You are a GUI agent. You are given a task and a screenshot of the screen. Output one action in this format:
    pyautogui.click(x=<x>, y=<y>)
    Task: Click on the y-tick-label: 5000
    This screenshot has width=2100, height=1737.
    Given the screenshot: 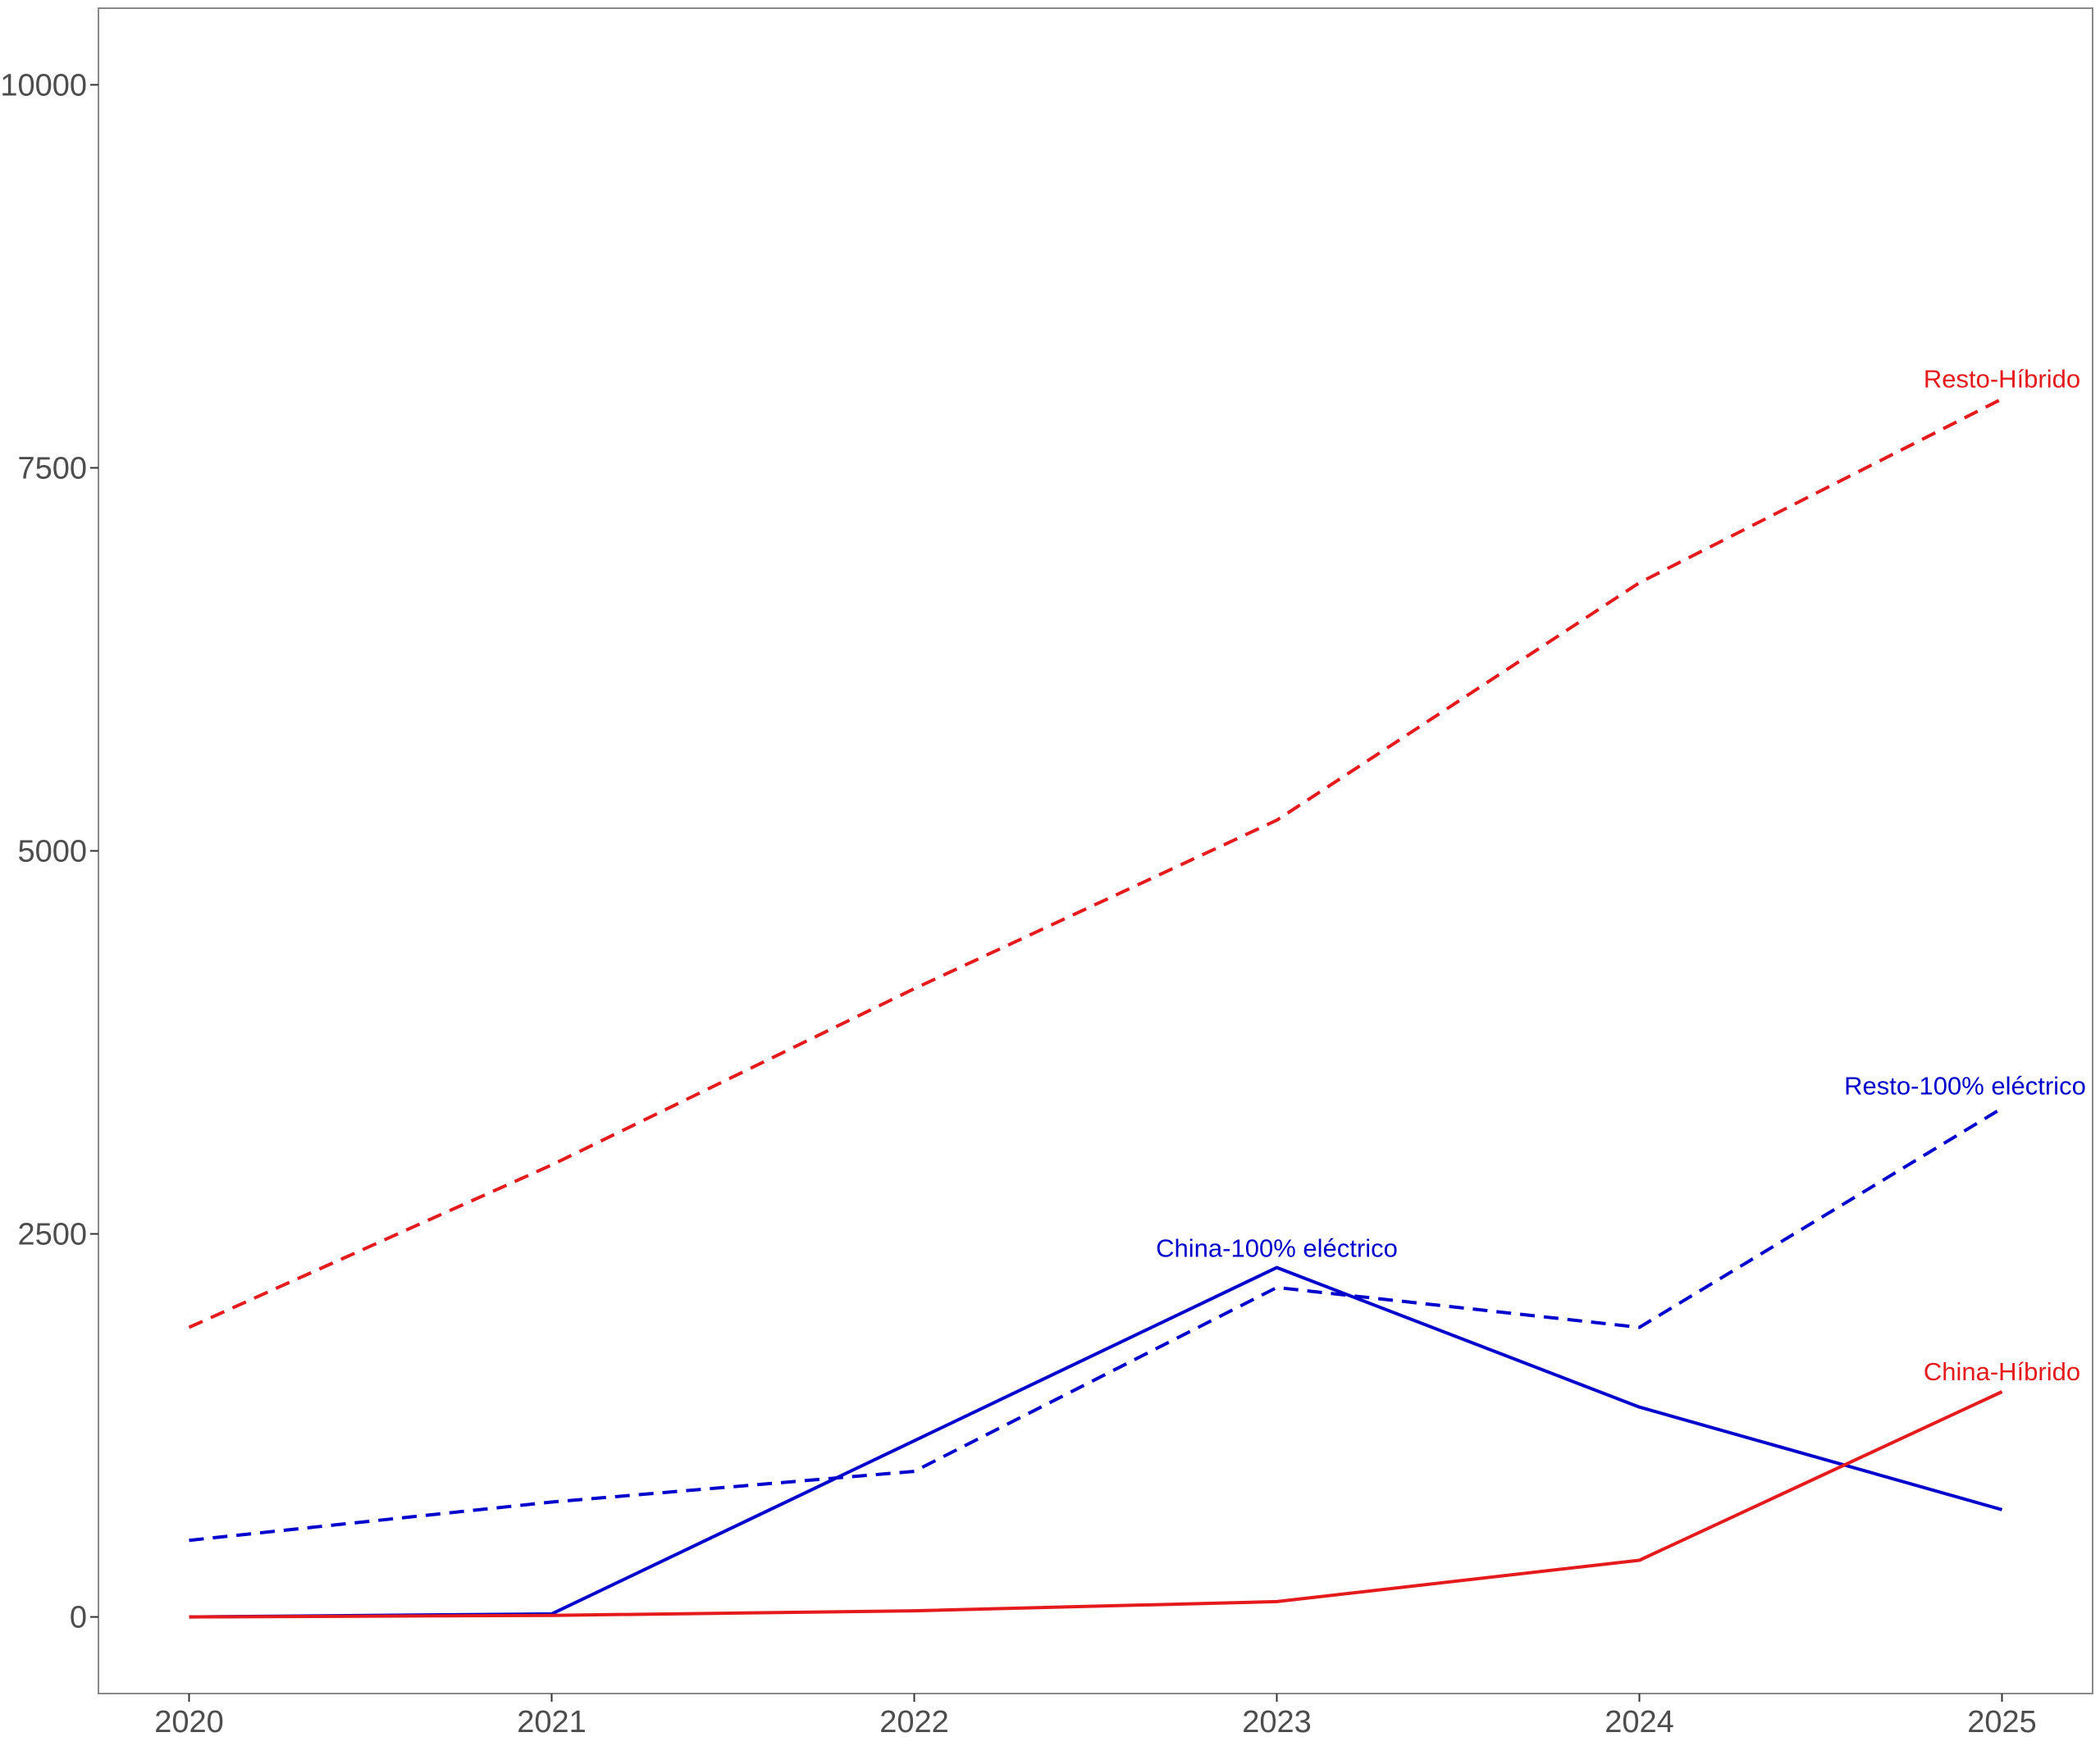 What is the action you would take?
    pyautogui.click(x=52, y=852)
    